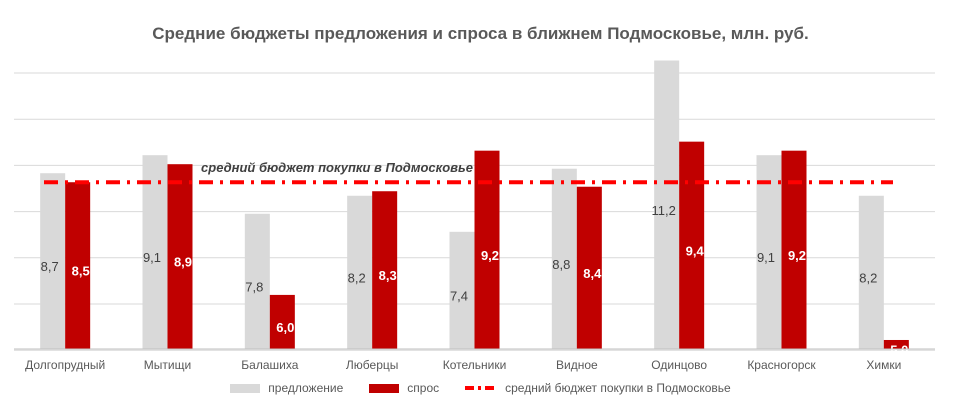  What do you see at coordinates (245, 388) in the screenshot?
I see `legend-swatch-supply` at bounding box center [245, 388].